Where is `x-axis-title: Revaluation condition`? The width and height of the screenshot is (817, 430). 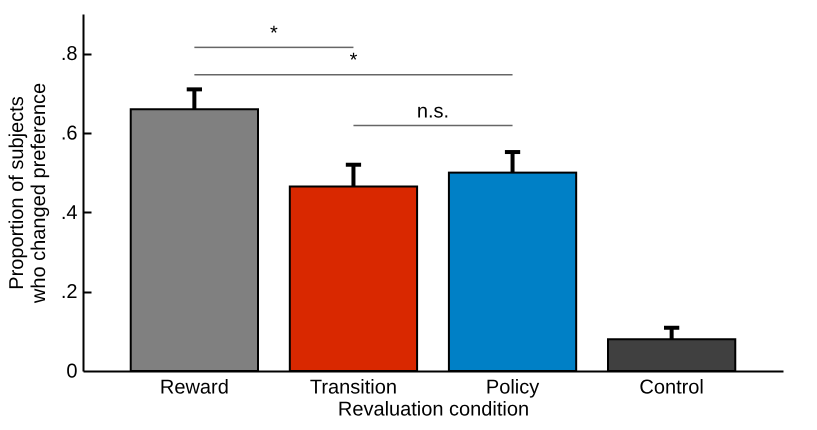 x-axis-title: Revaluation condition is located at coordinates (434, 409).